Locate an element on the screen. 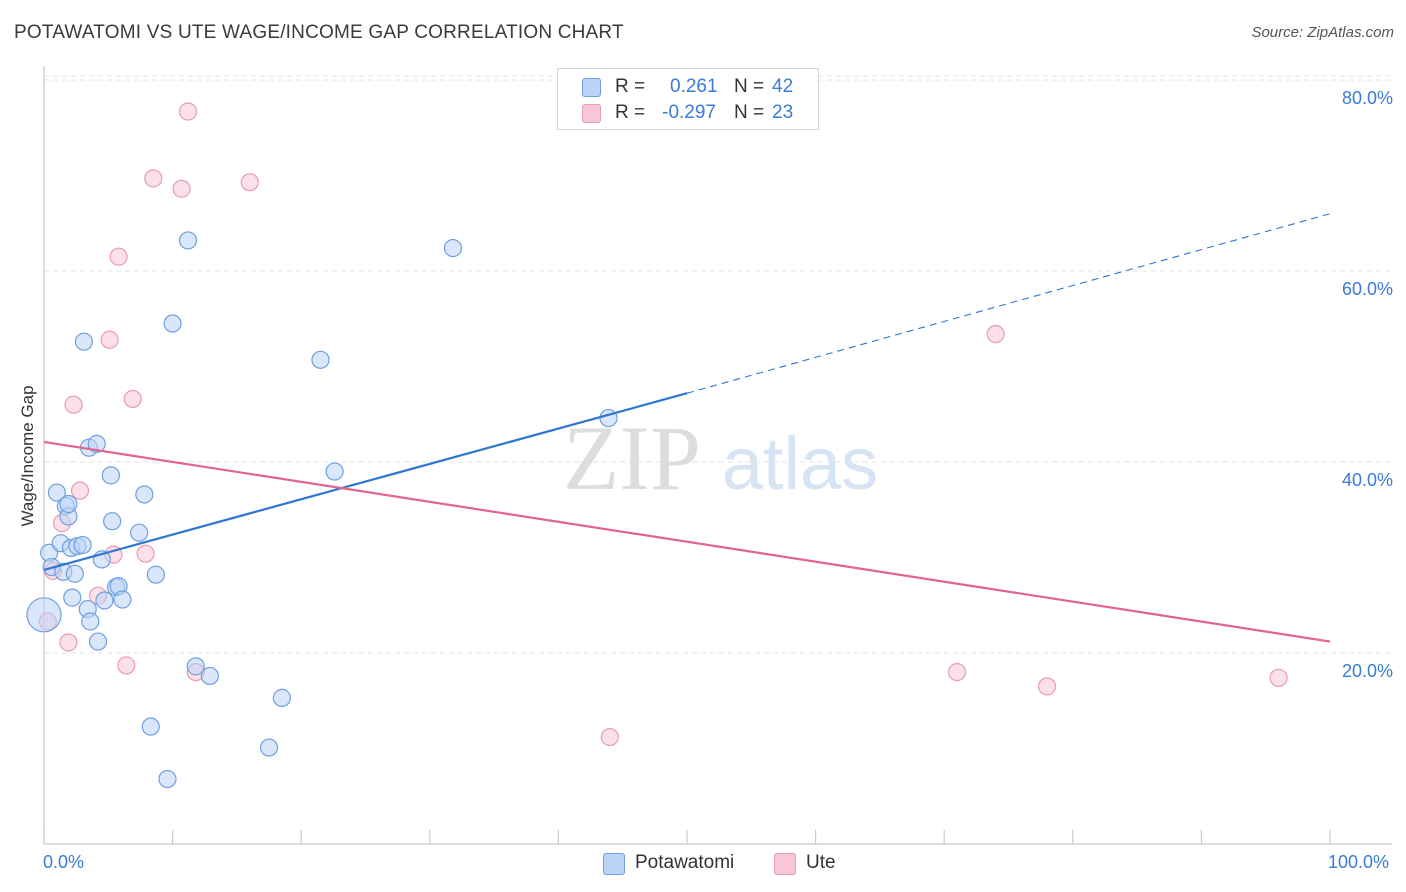 Image resolution: width=1406 pixels, height=892 pixels. legend-label: Potawatomi is located at coordinates (685, 862).